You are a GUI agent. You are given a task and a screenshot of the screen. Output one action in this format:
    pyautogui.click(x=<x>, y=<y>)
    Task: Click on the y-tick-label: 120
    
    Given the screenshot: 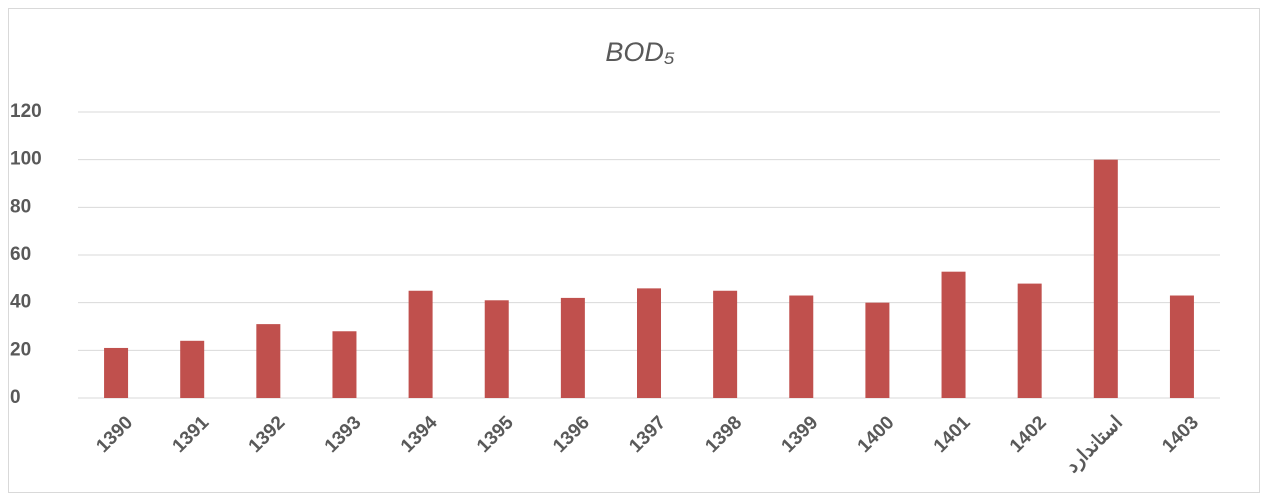 What is the action you would take?
    pyautogui.click(x=26, y=111)
    